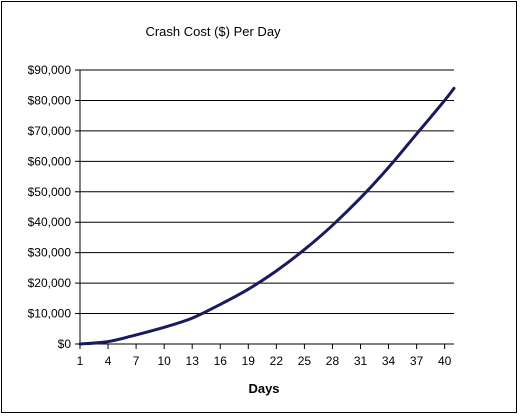 The height and width of the screenshot is (416, 520). Describe the element at coordinates (305, 361) in the screenshot. I see `x-tick-label: 25` at that location.